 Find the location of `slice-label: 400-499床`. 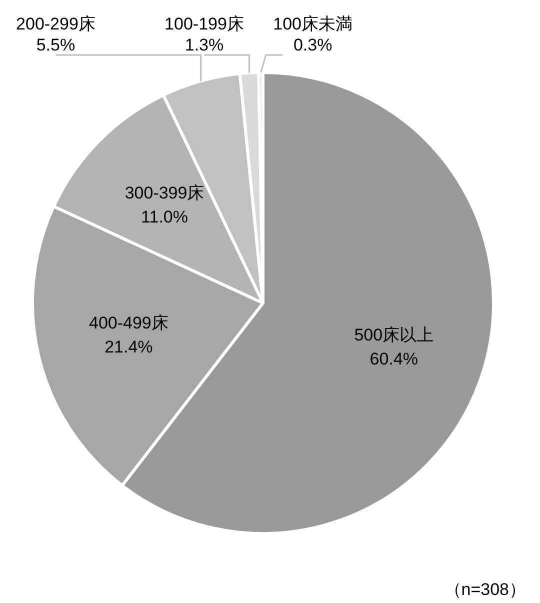

slice-label: 400-499床 is located at coordinates (128, 323).